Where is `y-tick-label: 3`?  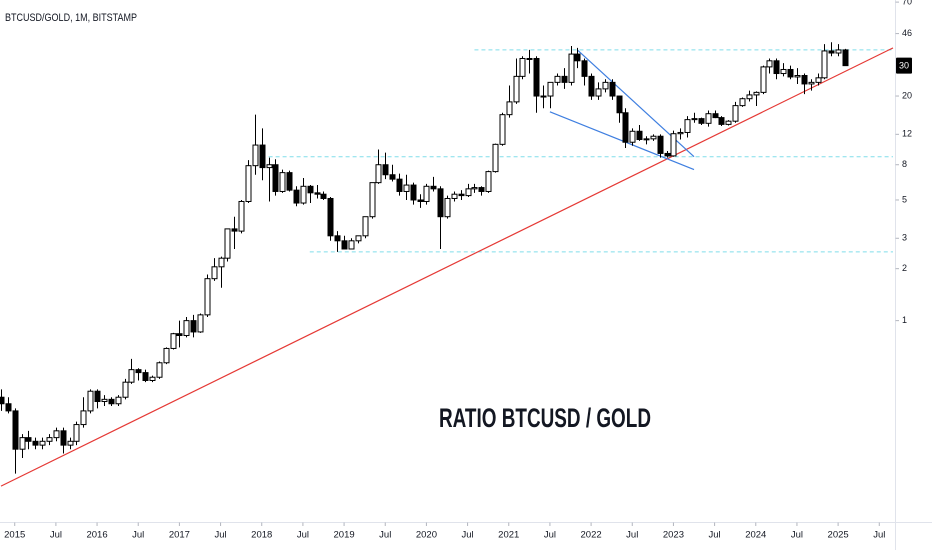
y-tick-label: 3 is located at coordinates (904, 238).